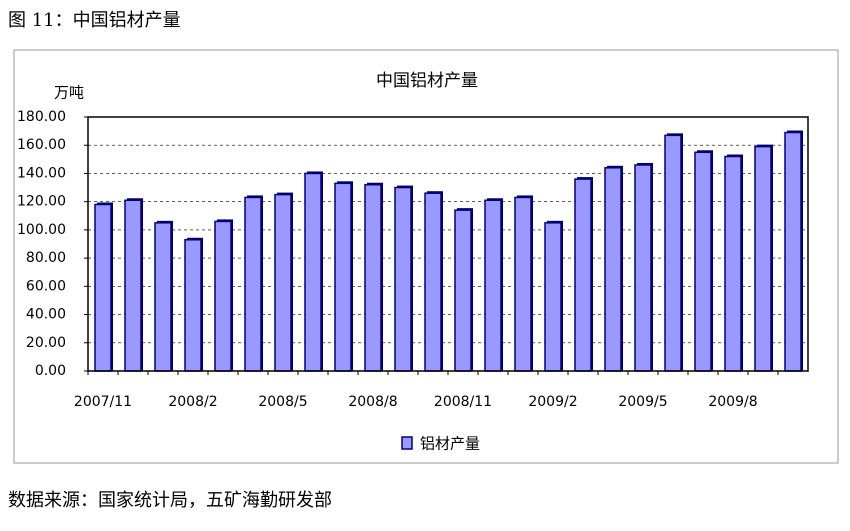 This screenshot has width=850, height=531. I want to click on y-tick-label: 140.00, so click(41, 173).